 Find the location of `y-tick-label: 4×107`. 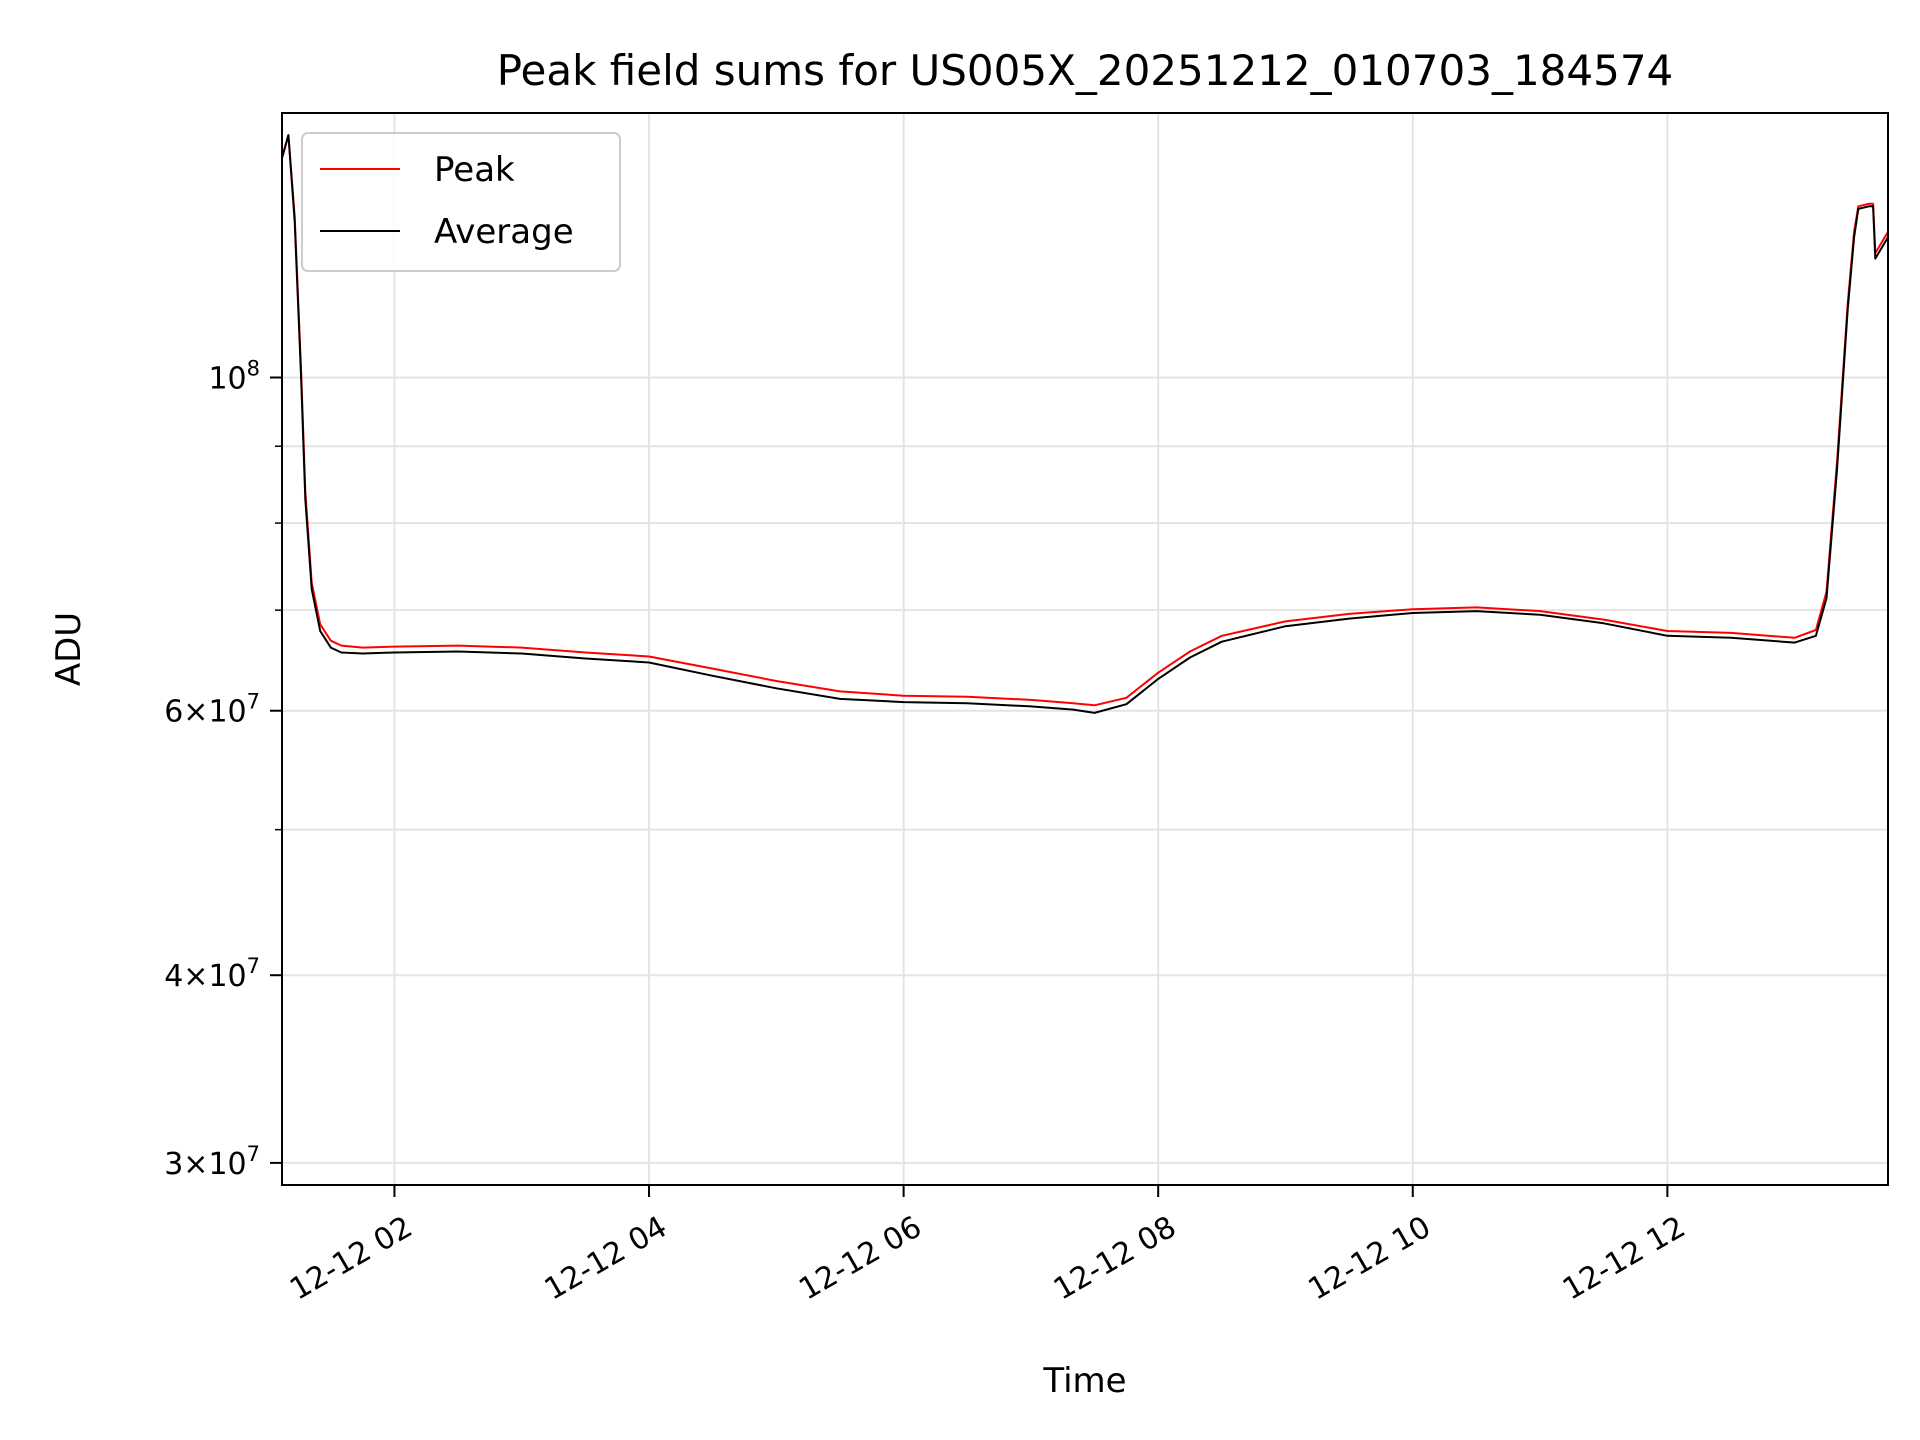

y-tick-label: 4×107 is located at coordinates (212, 974).